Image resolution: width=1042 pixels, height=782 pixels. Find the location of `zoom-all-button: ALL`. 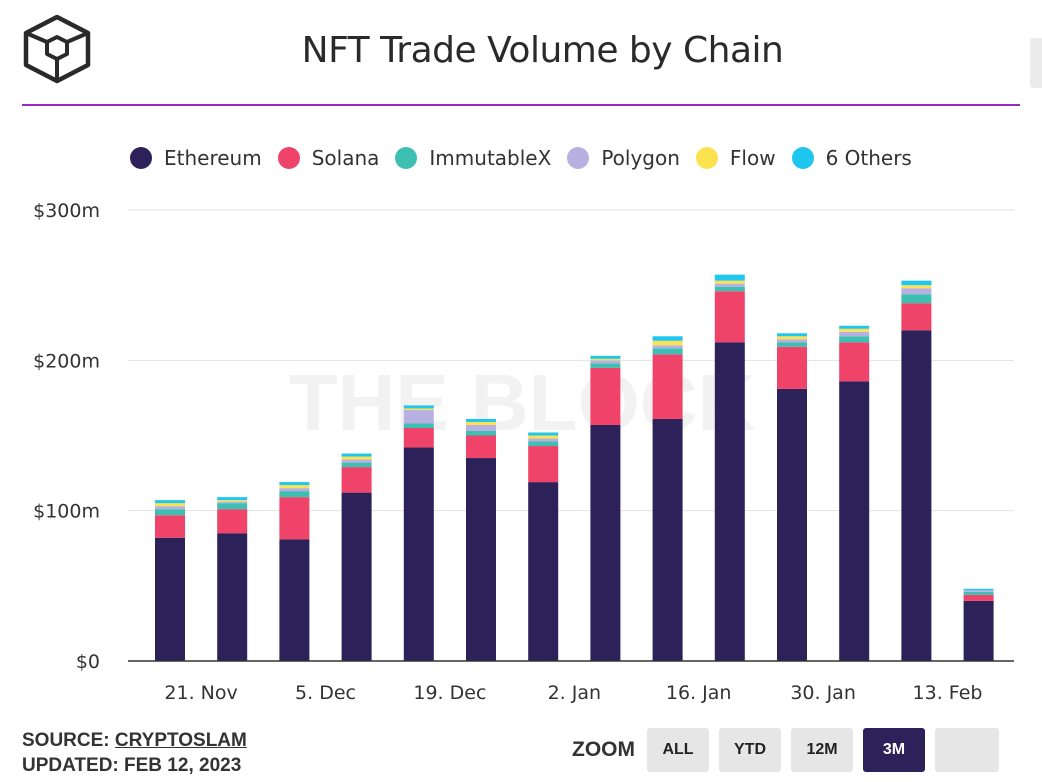

zoom-all-button: ALL is located at coordinates (678, 750).